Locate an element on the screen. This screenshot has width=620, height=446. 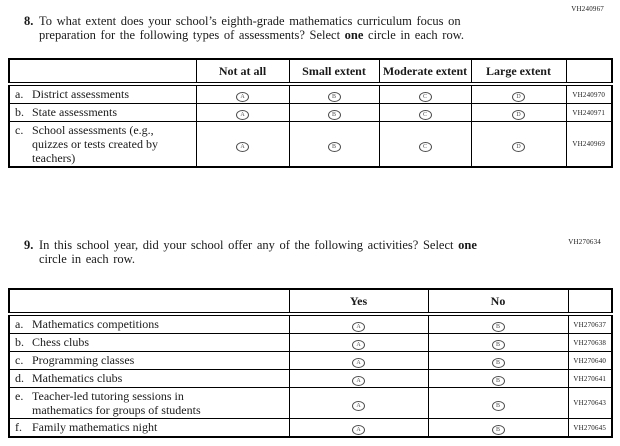
row-accession-code: VH270638 is located at coordinates (590, 342).